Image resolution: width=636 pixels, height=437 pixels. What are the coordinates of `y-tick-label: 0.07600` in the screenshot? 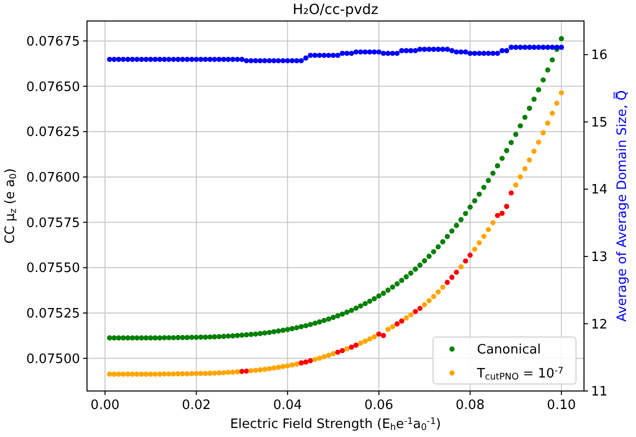 It's located at (53, 178).